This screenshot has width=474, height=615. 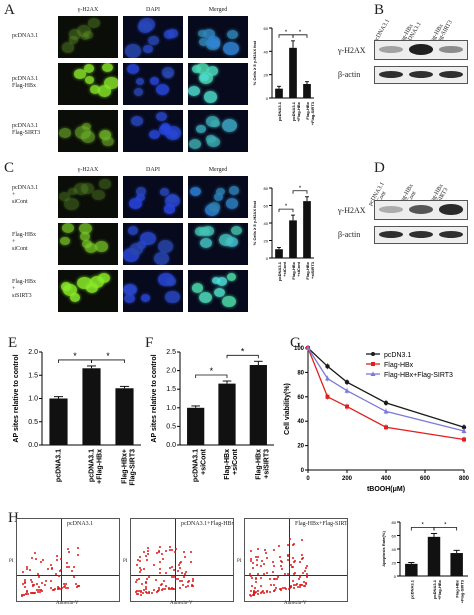 What do you see at coordinates (300, 36) in the screenshot?
I see `significance-bracket` at bounding box center [300, 36].